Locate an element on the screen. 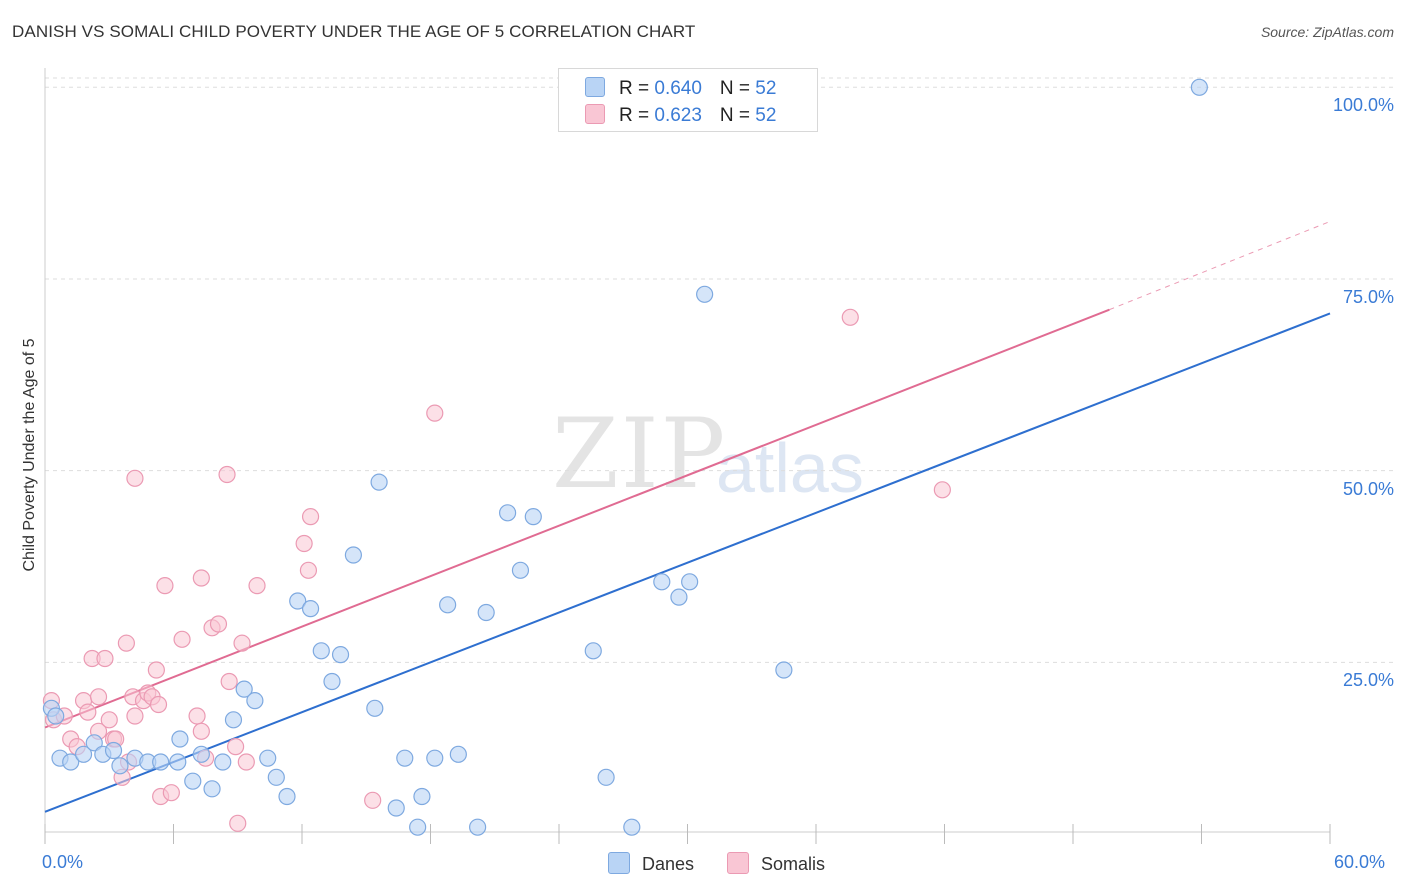  legend-row-danes: R = 0.640 N = 52 is located at coordinates (680, 89).